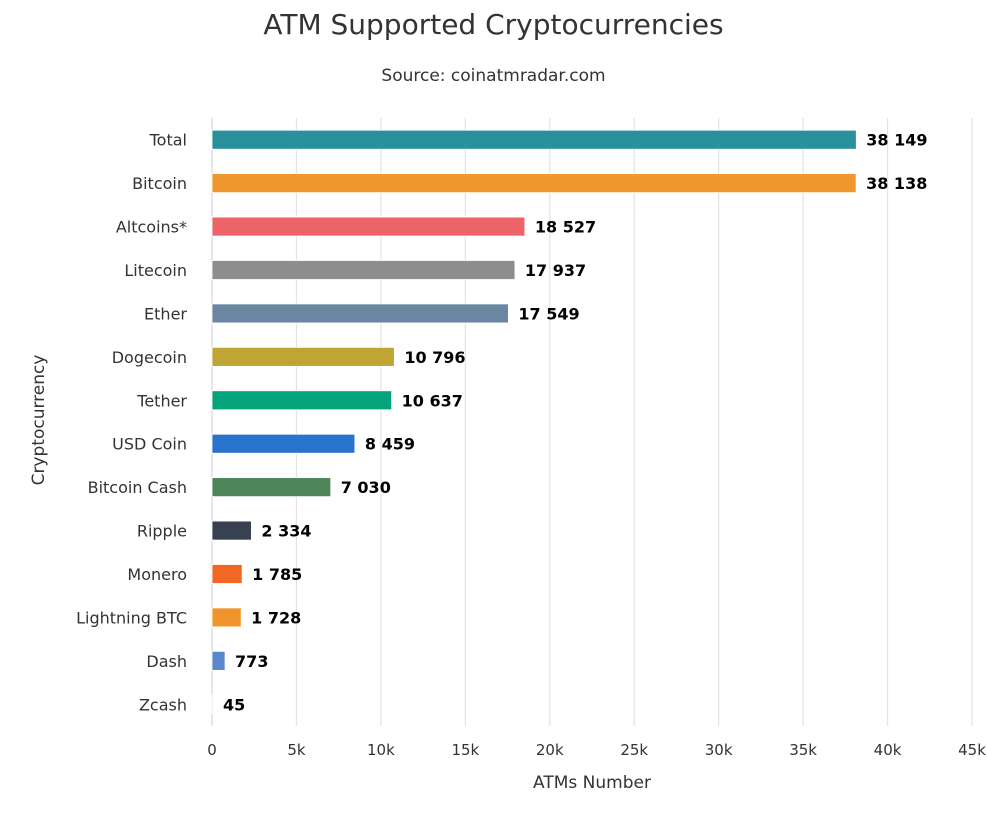 This screenshot has width=987, height=823. What do you see at coordinates (251, 661) in the screenshot?
I see `bar-value-label: 773` at bounding box center [251, 661].